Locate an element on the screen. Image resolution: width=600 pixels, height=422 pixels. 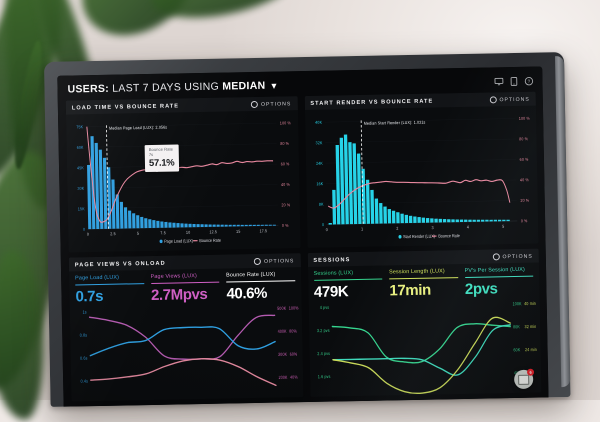
panel-title: LOAD TIME VS BOUNCE RATE is located at coordinates (125, 107).